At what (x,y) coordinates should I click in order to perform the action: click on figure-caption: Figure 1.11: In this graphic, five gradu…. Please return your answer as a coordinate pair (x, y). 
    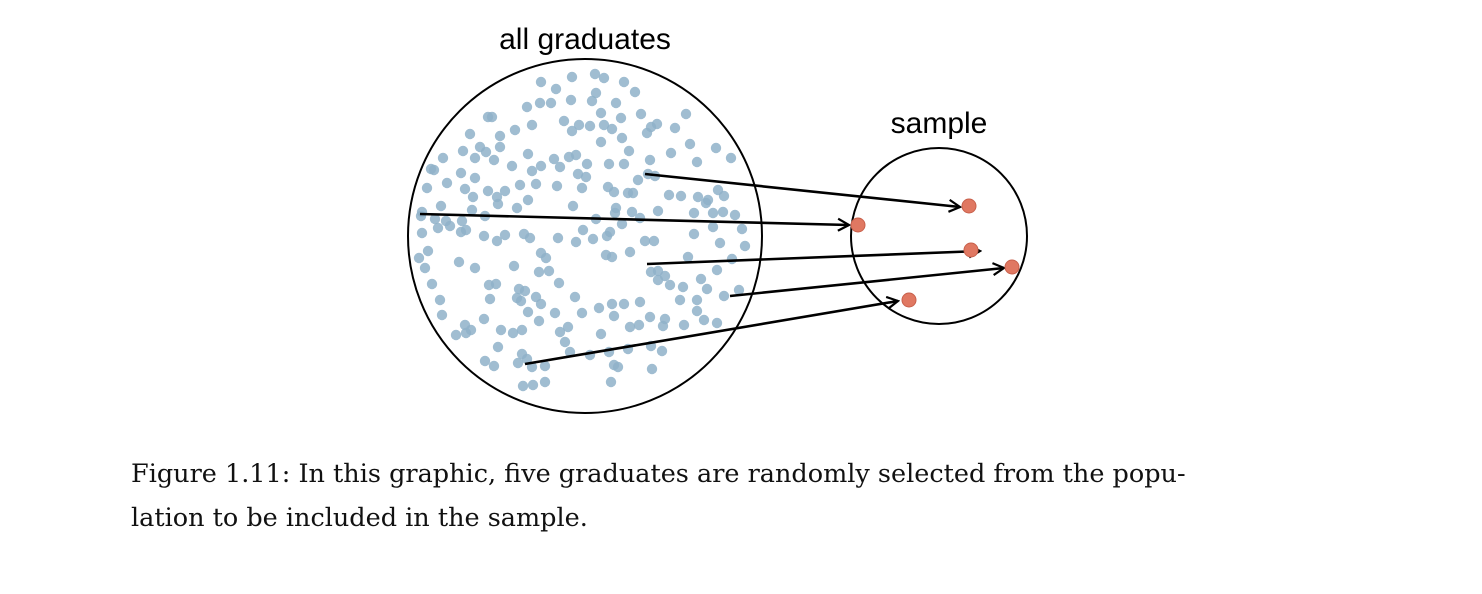
    Looking at the image, I should click on (766, 496).